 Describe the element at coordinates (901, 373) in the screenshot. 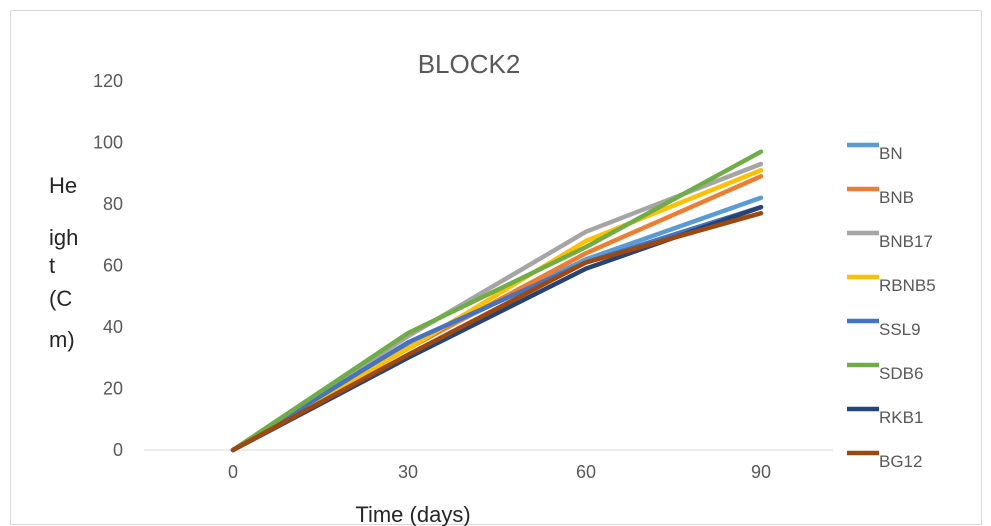

I see `legend-label-sdb6: SDB6` at that location.